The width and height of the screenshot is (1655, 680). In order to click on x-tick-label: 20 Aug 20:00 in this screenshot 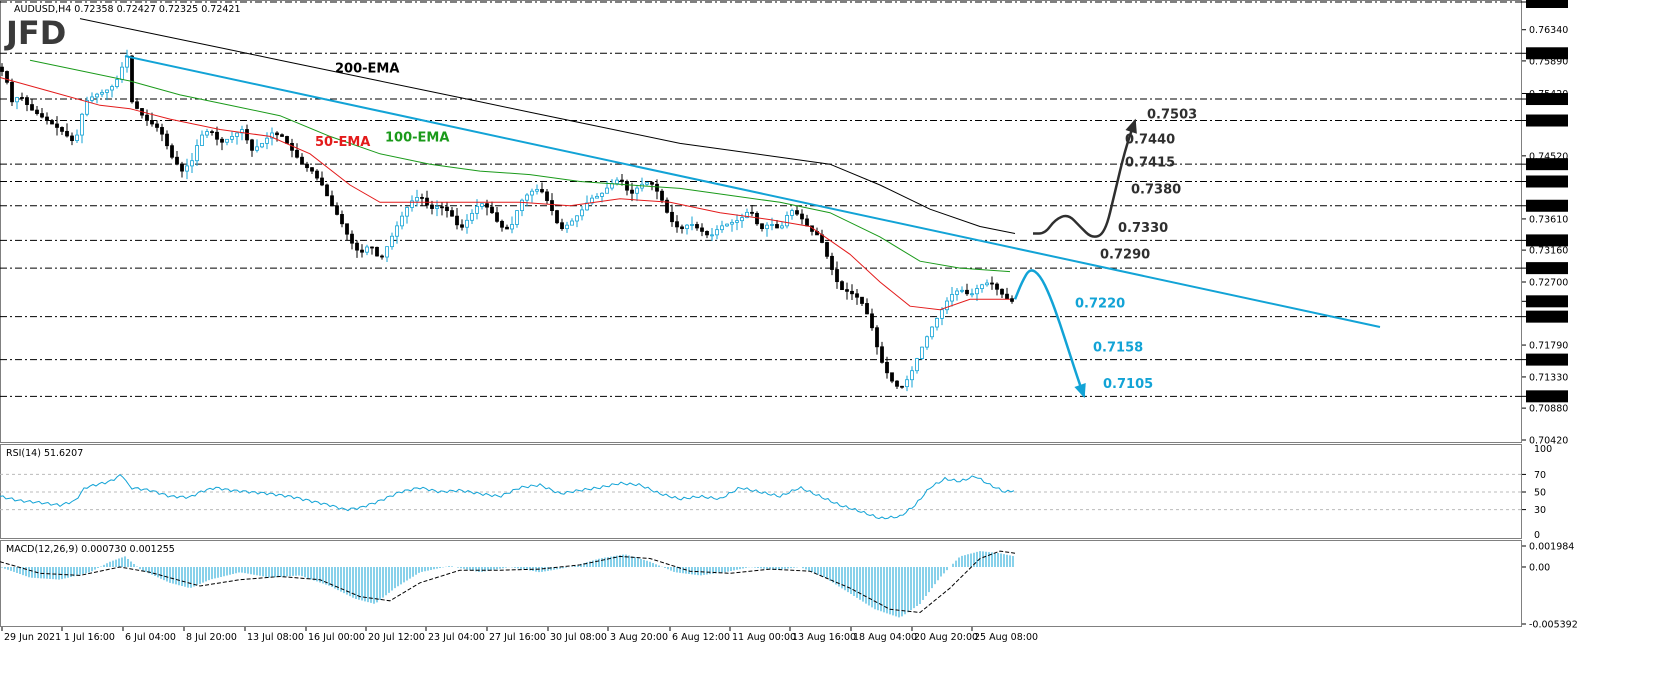, I will do `click(946, 637)`.